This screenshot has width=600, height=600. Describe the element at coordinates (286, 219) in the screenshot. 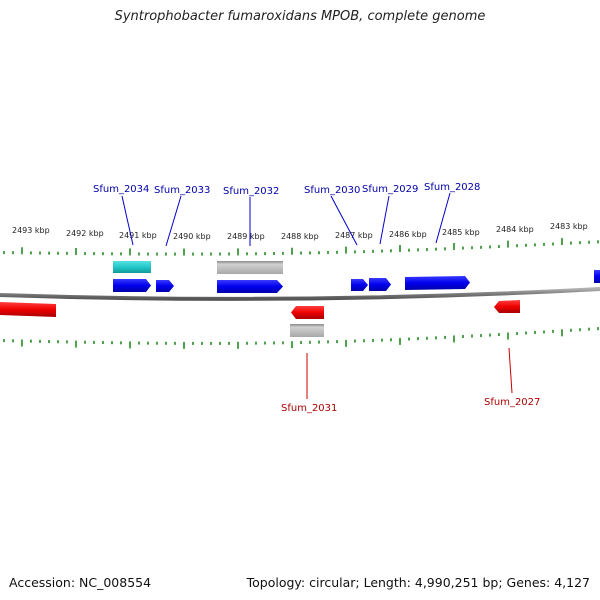

I see `forward-leader-lines` at that location.